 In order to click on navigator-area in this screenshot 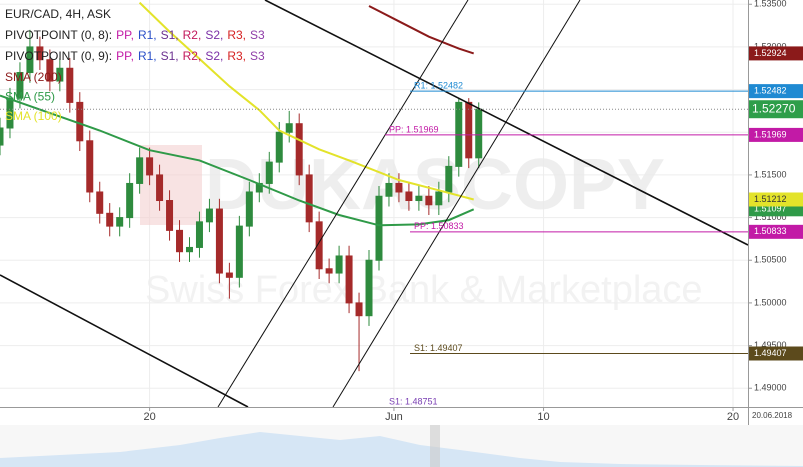, I will do `click(401, 449)`.